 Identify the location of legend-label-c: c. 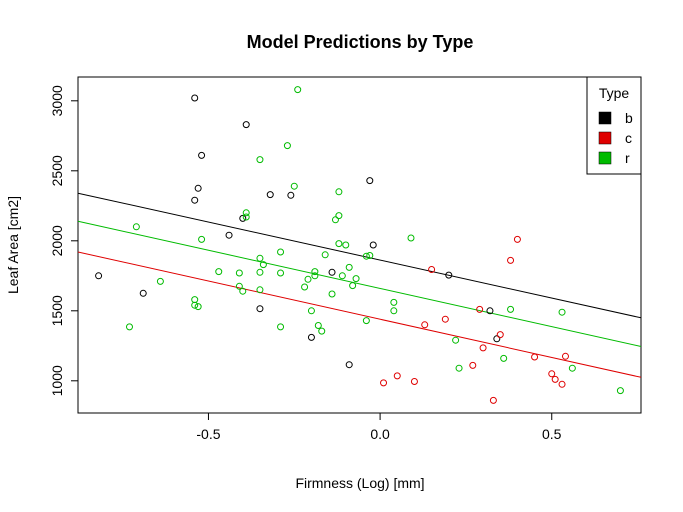
(628, 138).